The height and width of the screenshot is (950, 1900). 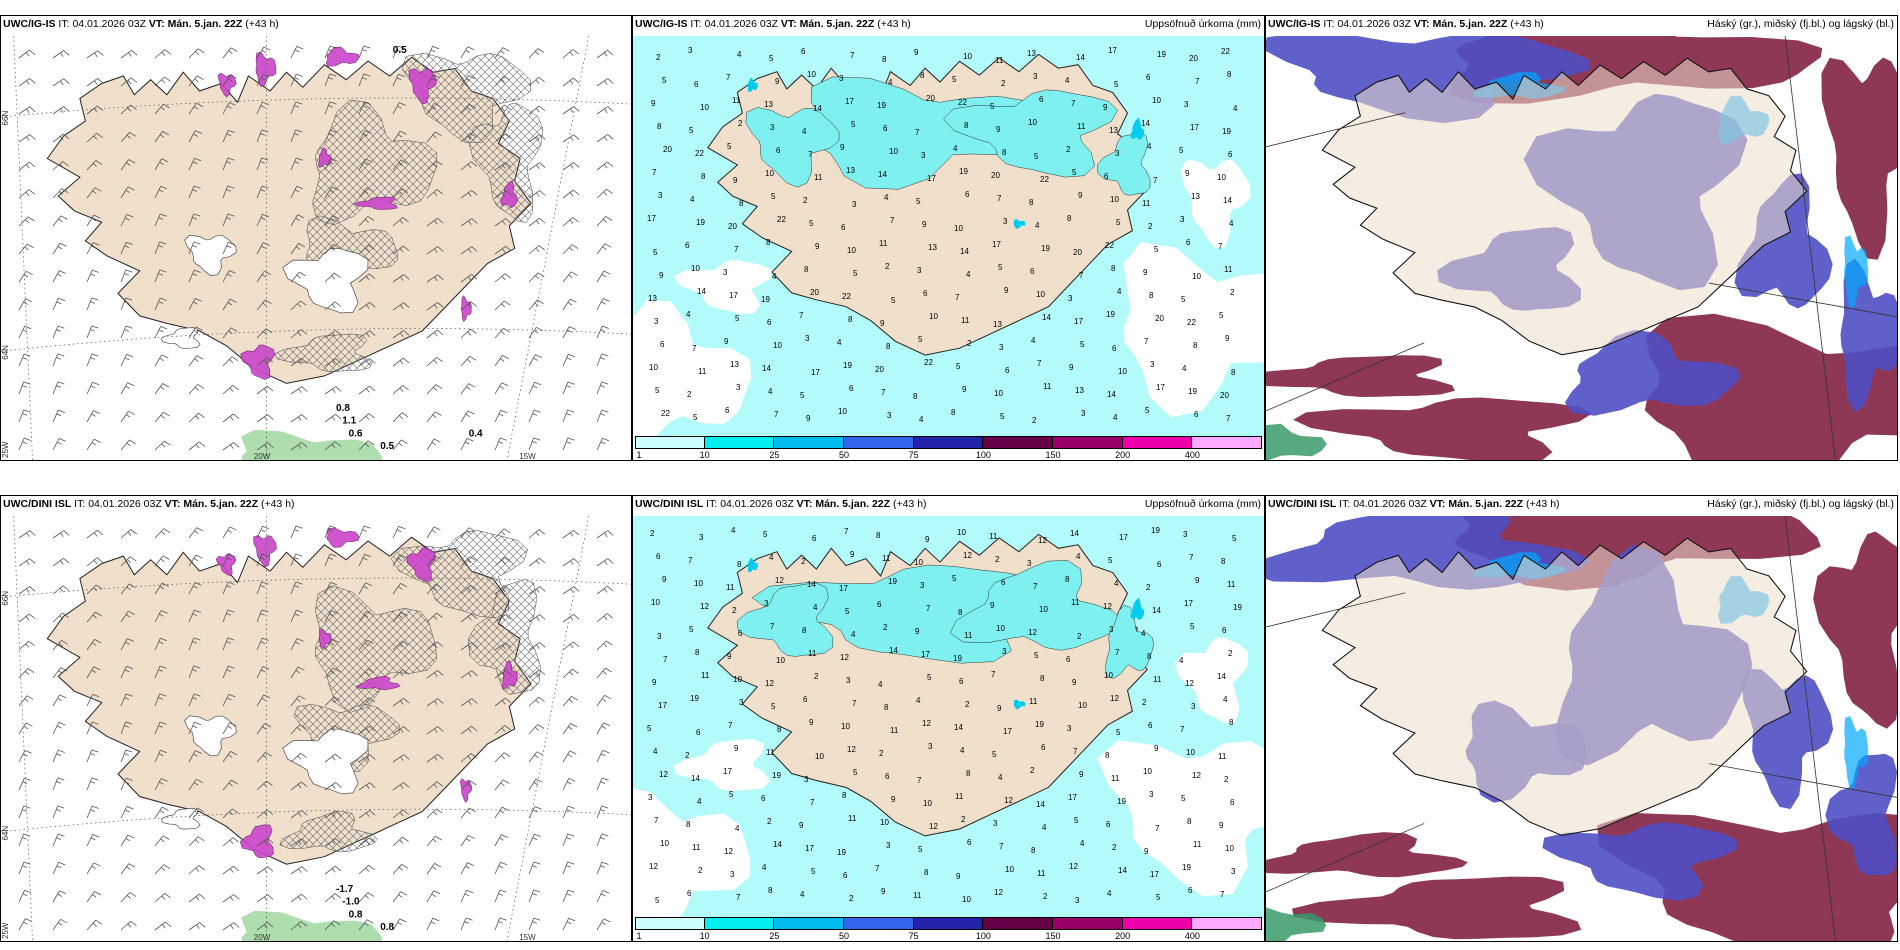 What do you see at coordinates (733, 295) in the screenshot?
I see `precip-value: 17` at bounding box center [733, 295].